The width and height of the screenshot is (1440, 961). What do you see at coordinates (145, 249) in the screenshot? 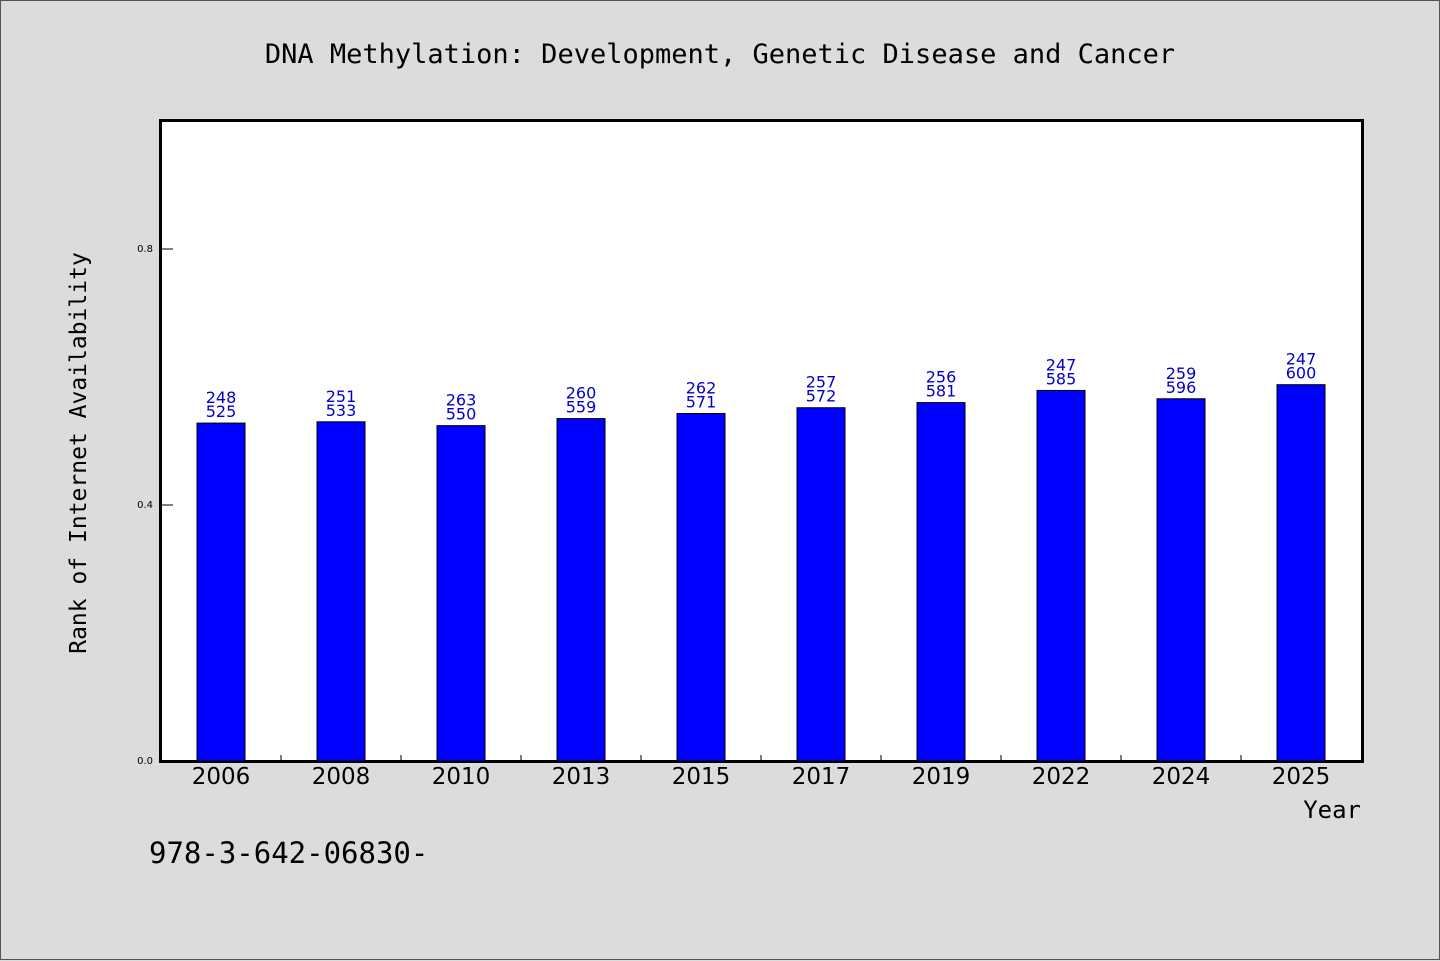
I see `y-tick-label: 0.8` at bounding box center [145, 249].